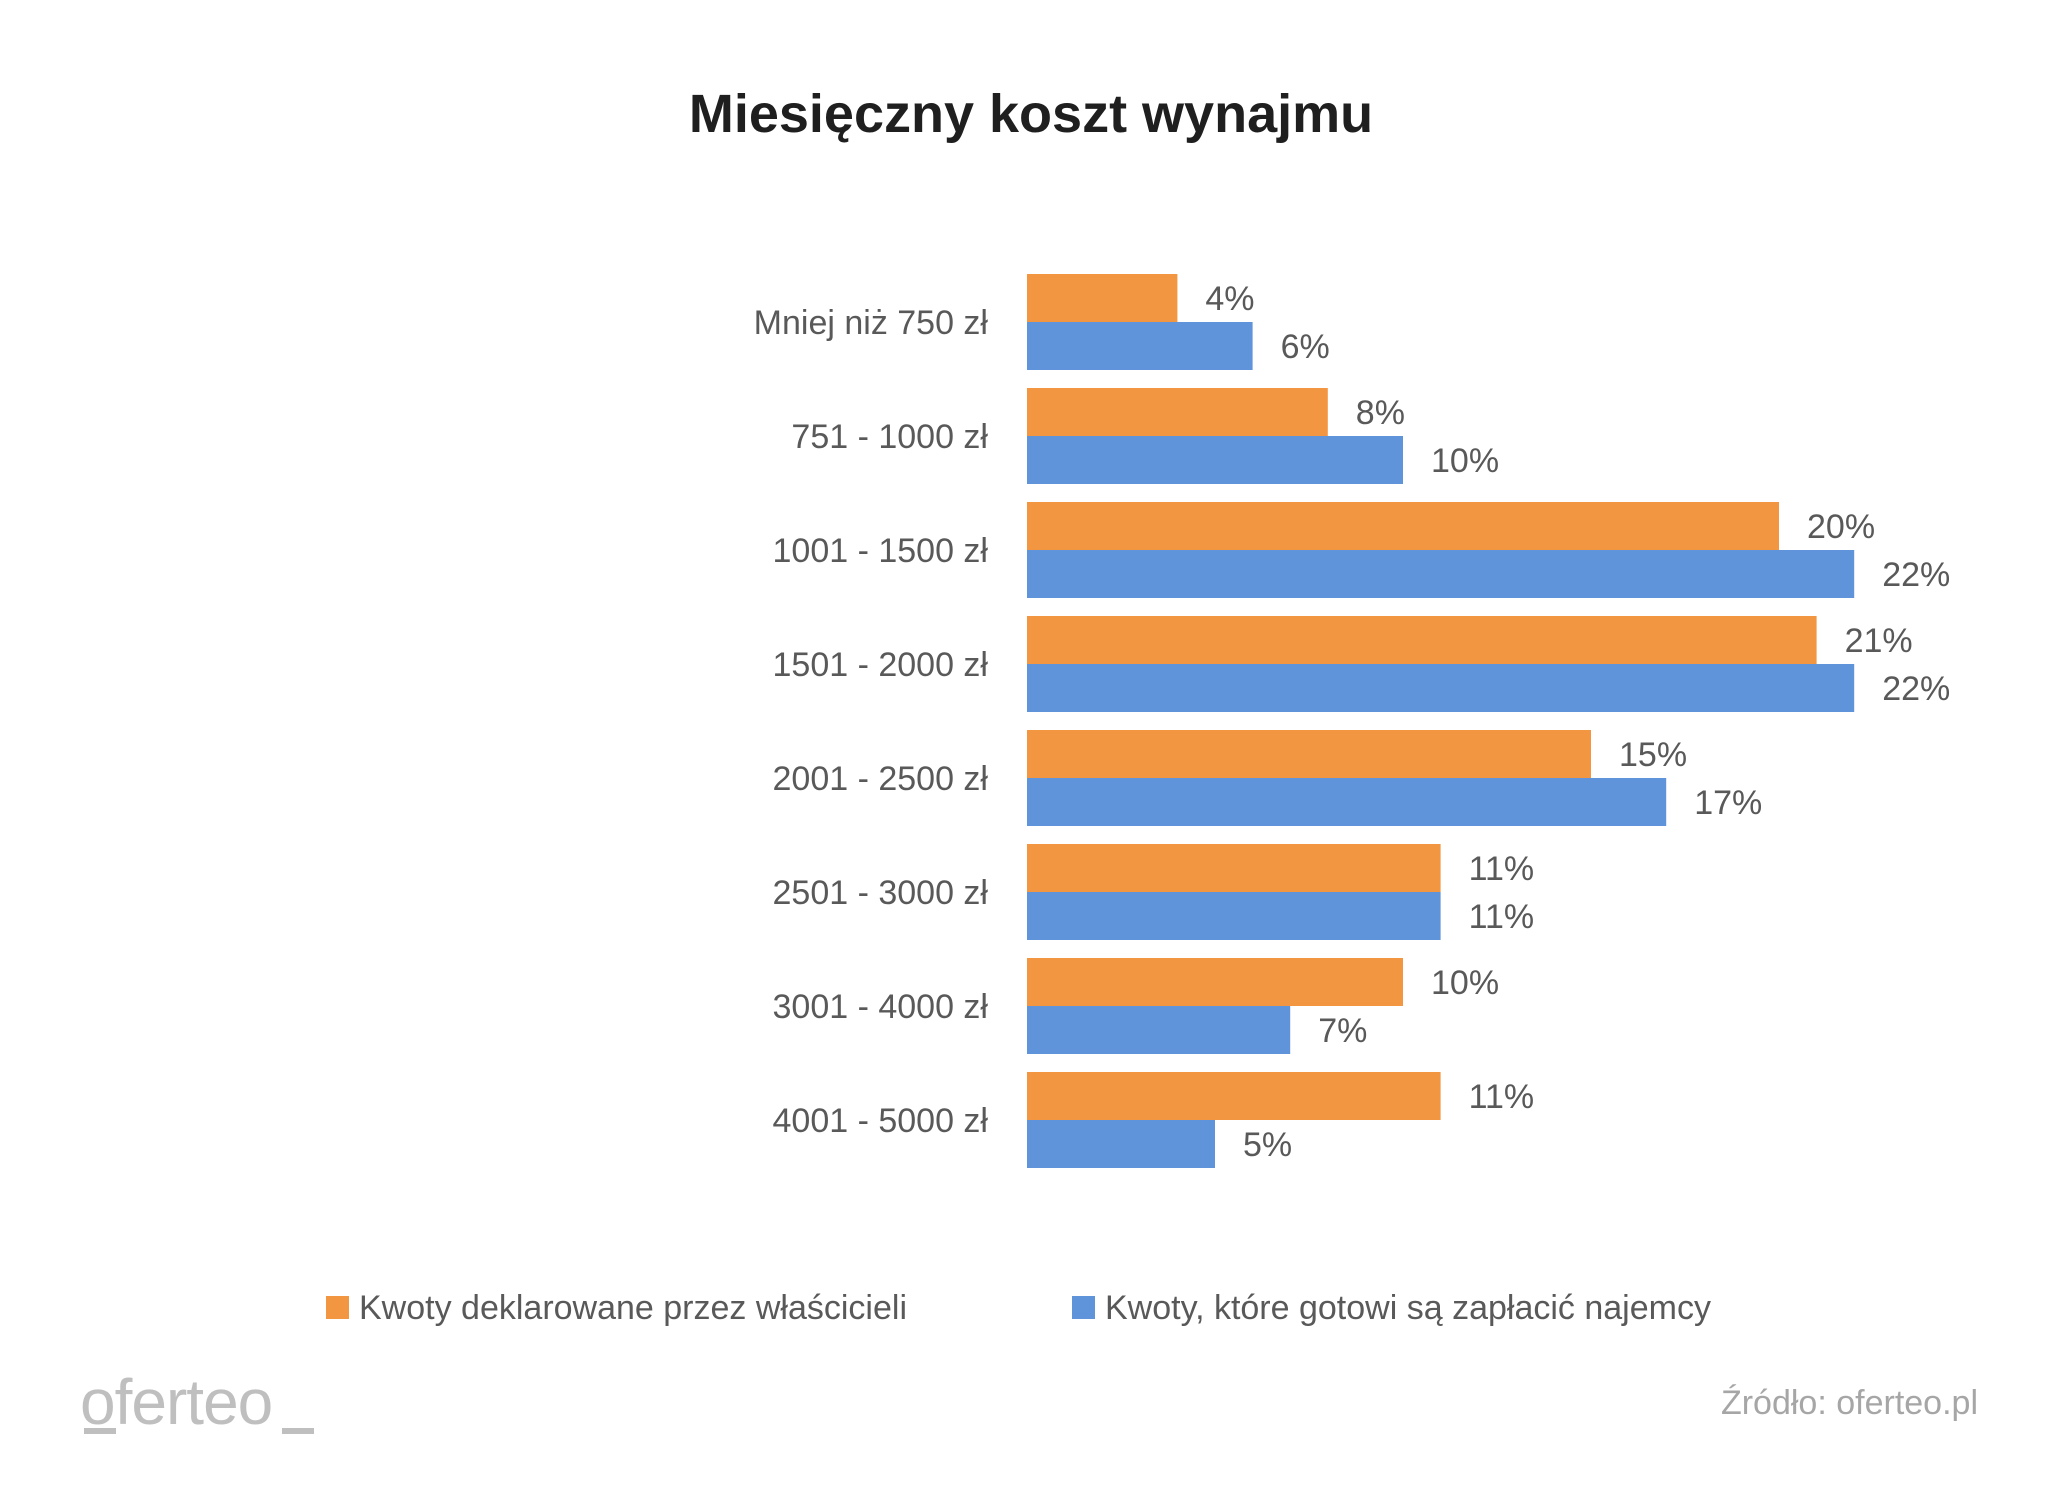 The image size is (2062, 1493). Describe the element at coordinates (881, 665) in the screenshot. I see `category-label: 1501 - 2000 zł` at that location.